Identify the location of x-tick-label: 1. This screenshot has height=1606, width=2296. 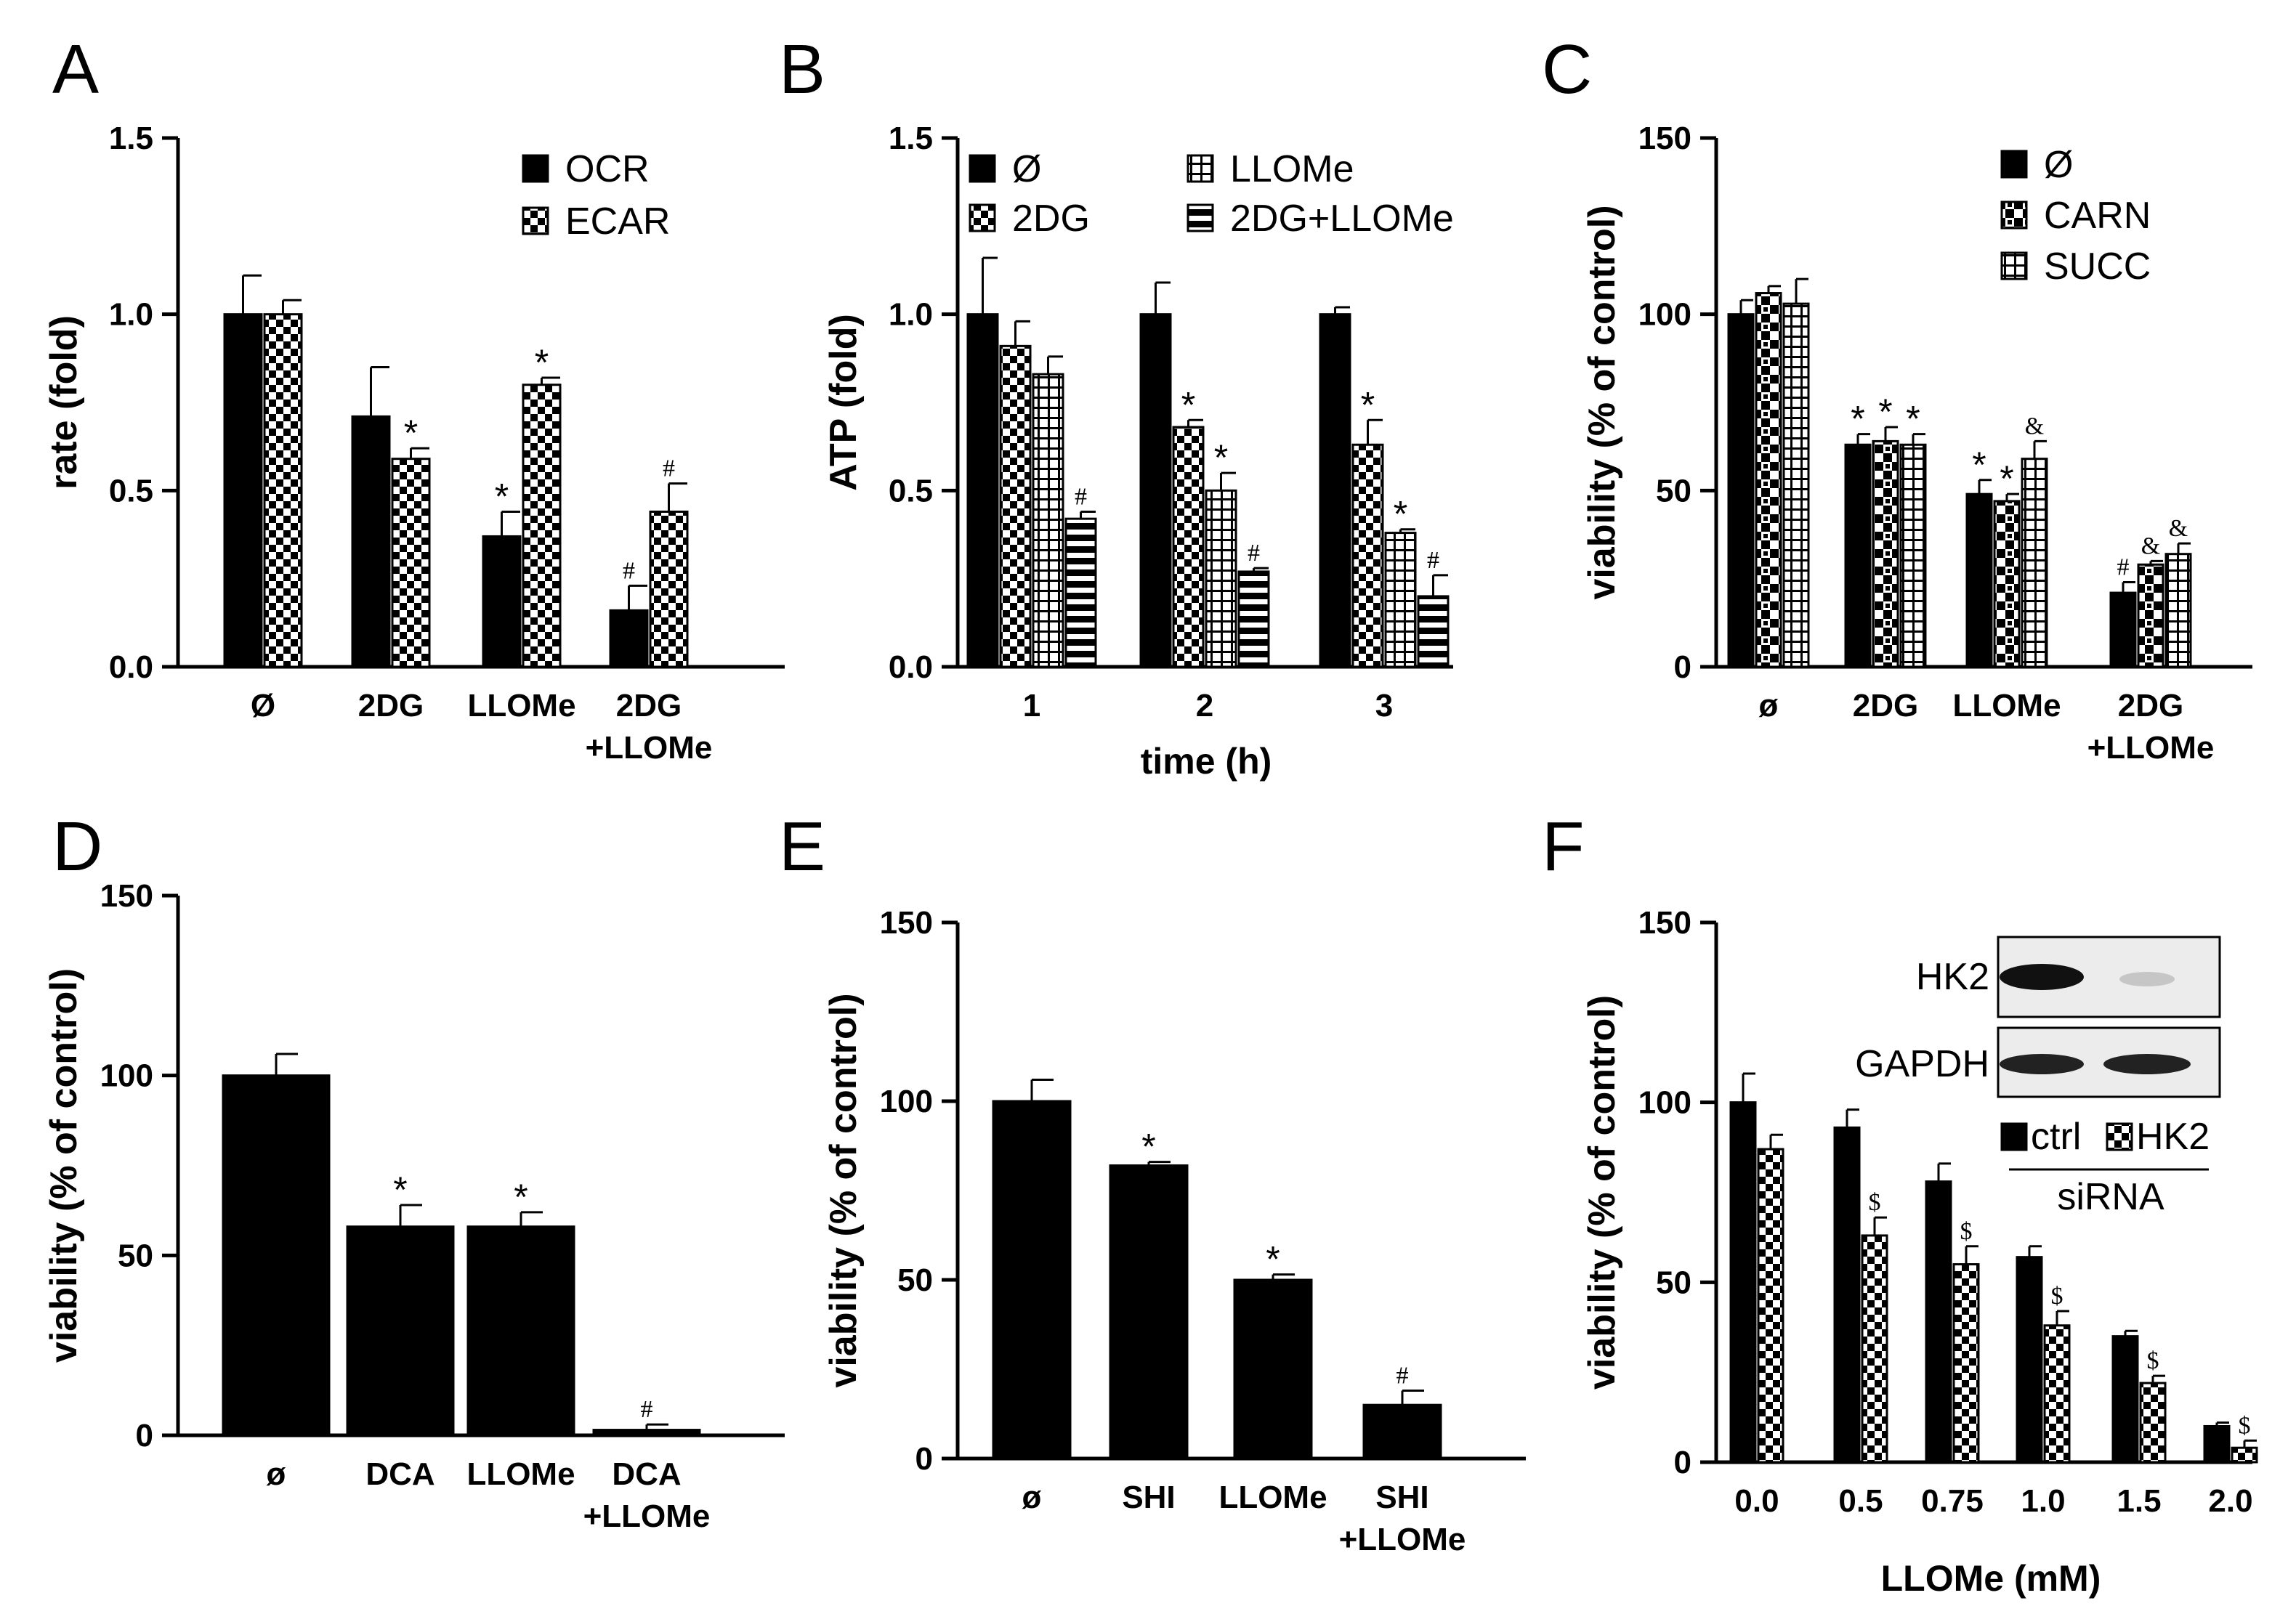
(1031, 705).